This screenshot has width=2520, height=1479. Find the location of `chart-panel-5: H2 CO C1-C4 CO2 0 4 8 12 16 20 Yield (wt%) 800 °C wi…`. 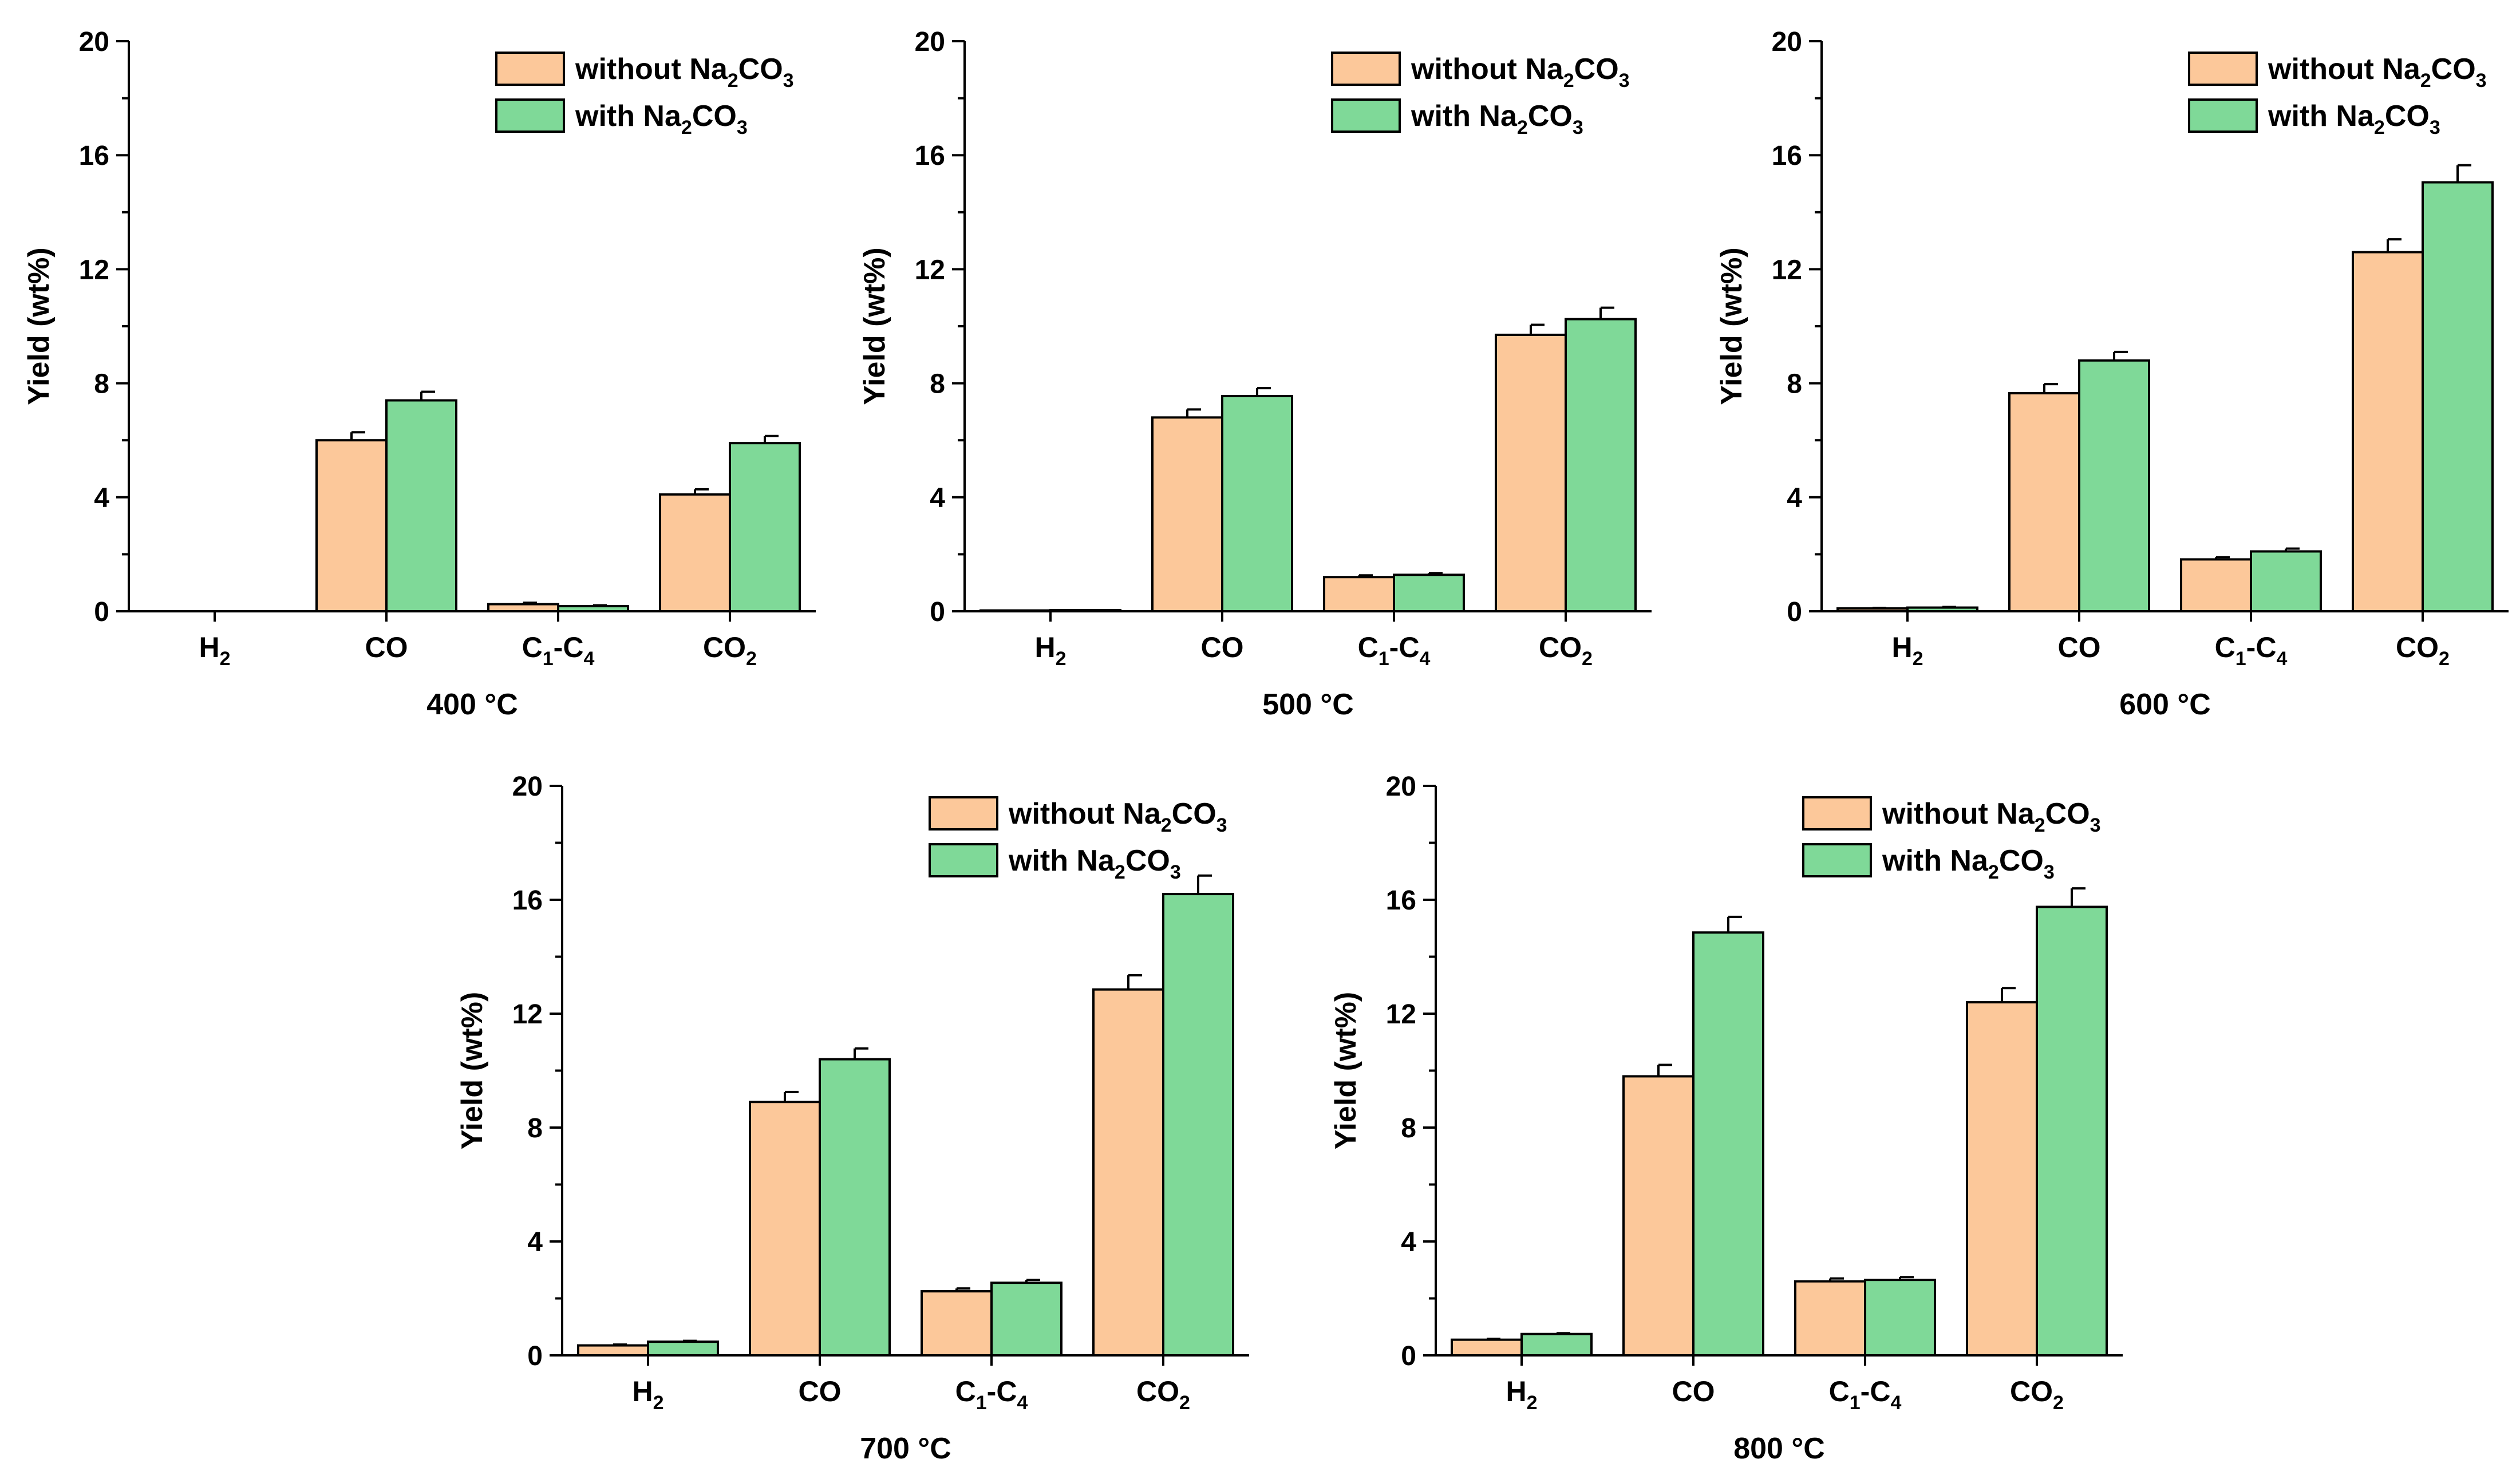

chart-panel-5: H2 CO C1-C4 CO2 0 4 8 12 16 20 Yield (wt%) 800 °C wi… is located at coordinates (1726, 1118).